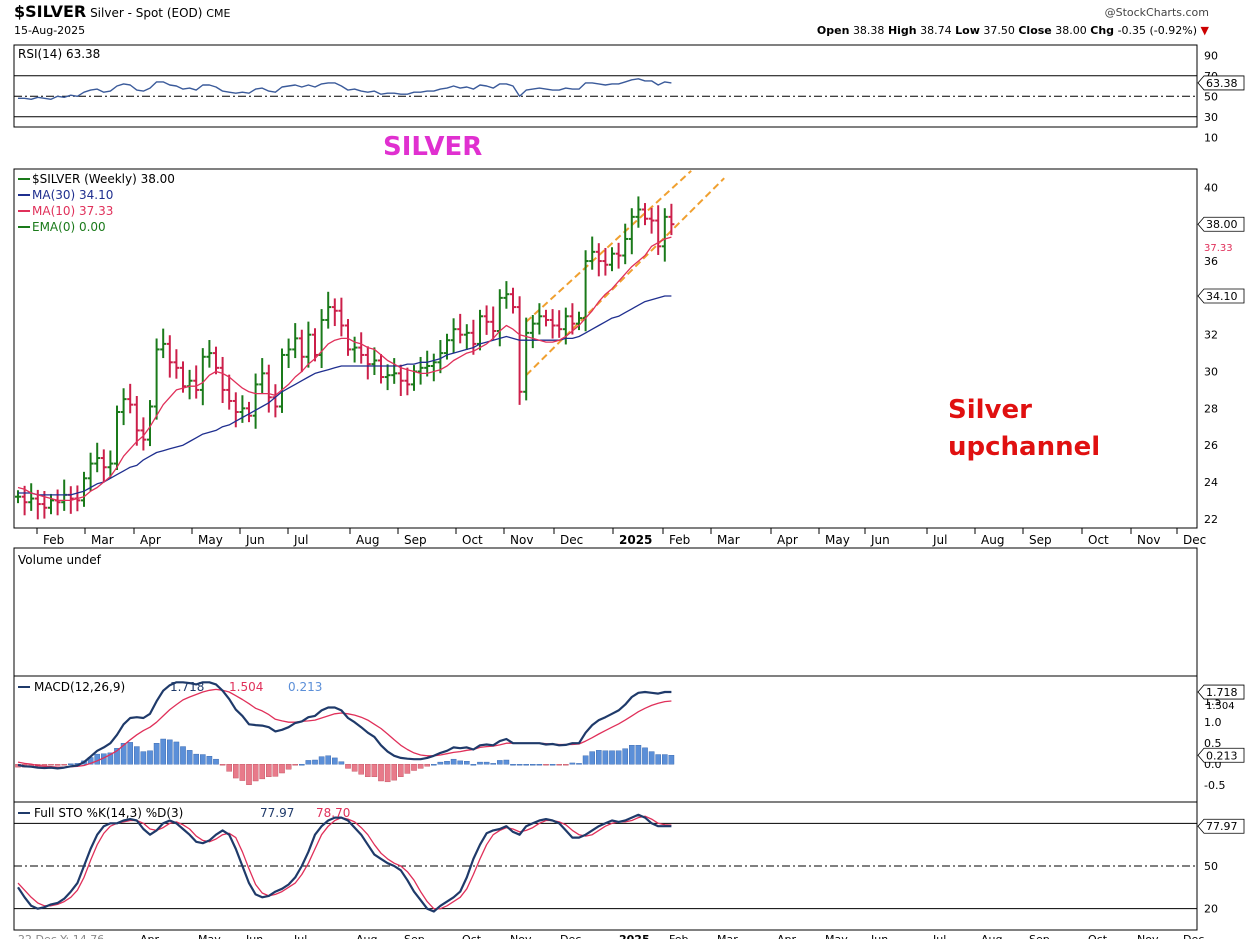  Describe the element at coordinates (300, 540) in the screenshot. I see `month-label-top-5: Jul` at that location.